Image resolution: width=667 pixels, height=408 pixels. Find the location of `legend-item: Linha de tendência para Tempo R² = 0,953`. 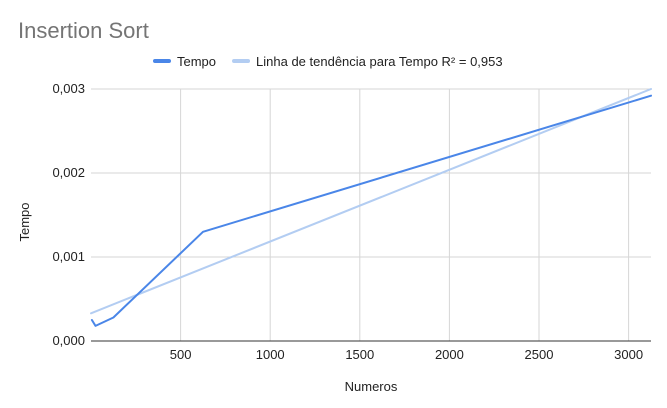

legend-item: Linha de tendência para Tempo R² = 0,953 is located at coordinates (367, 61).